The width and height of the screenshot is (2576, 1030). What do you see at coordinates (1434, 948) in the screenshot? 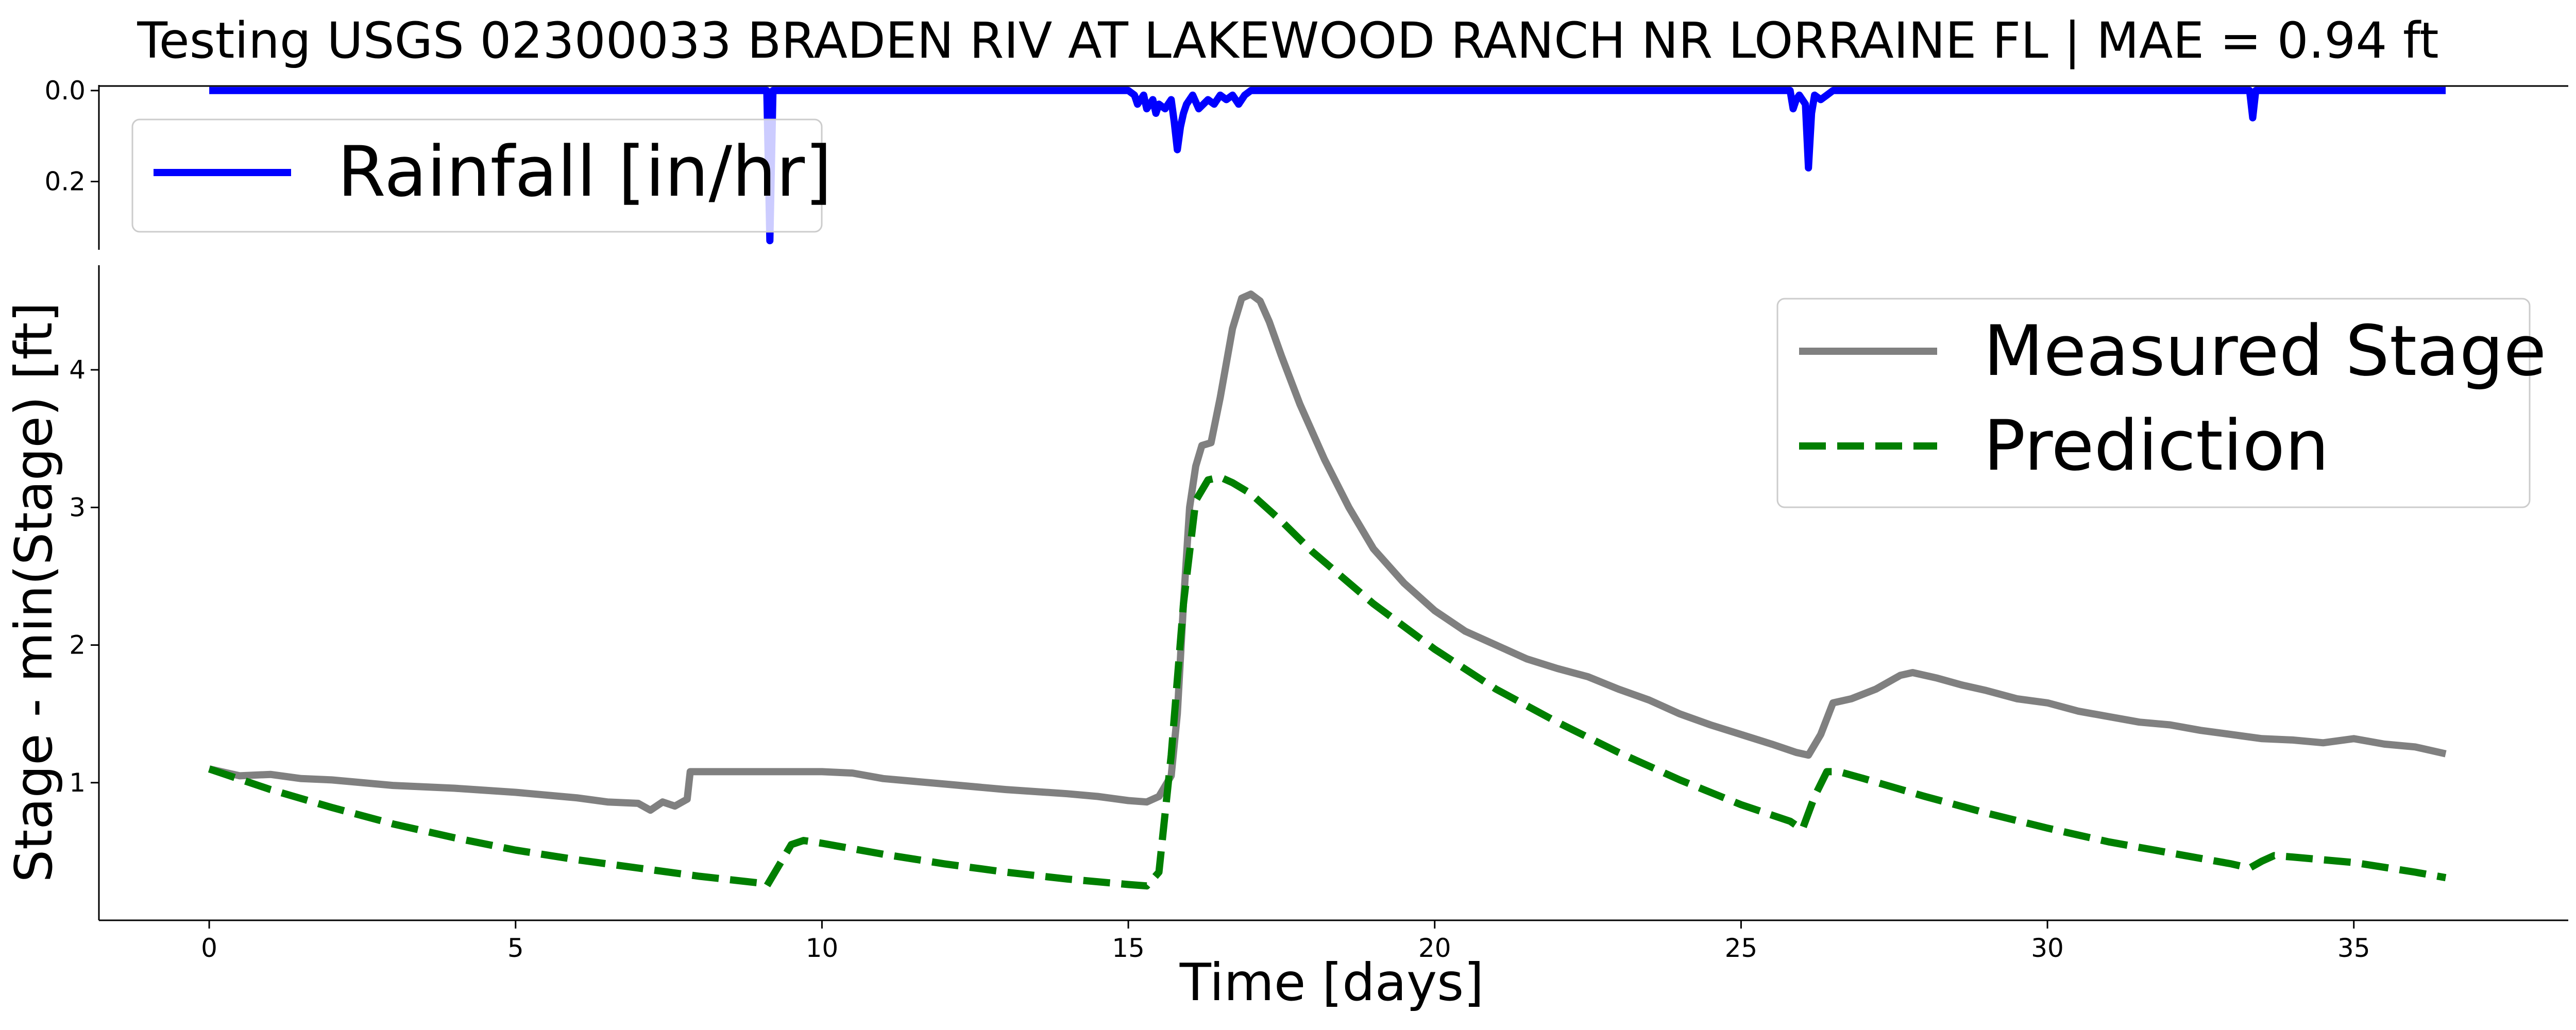
I see `x-tick-label: 20` at bounding box center [1434, 948].